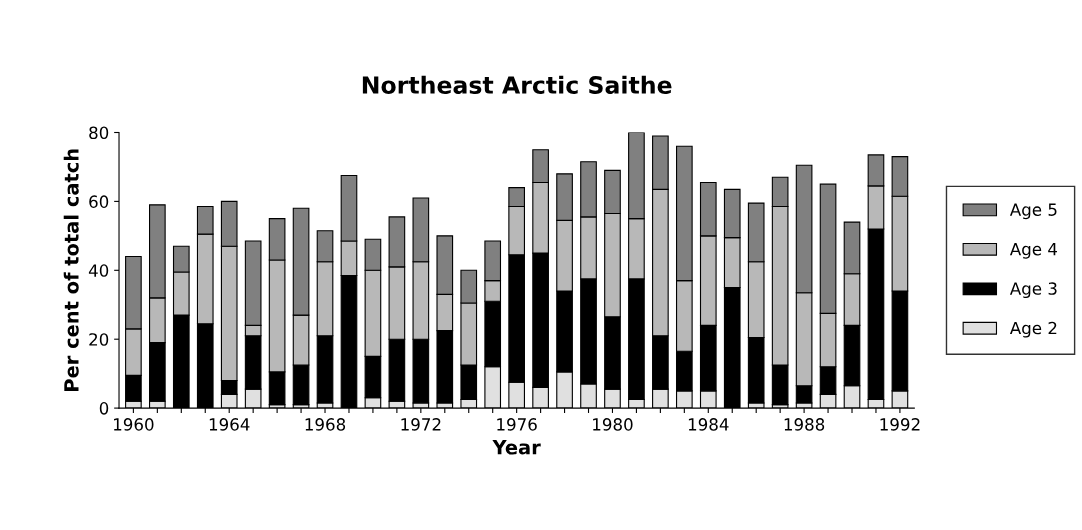 The width and height of the screenshot is (1082, 530). I want to click on x-tick-label: 1984, so click(708, 424).